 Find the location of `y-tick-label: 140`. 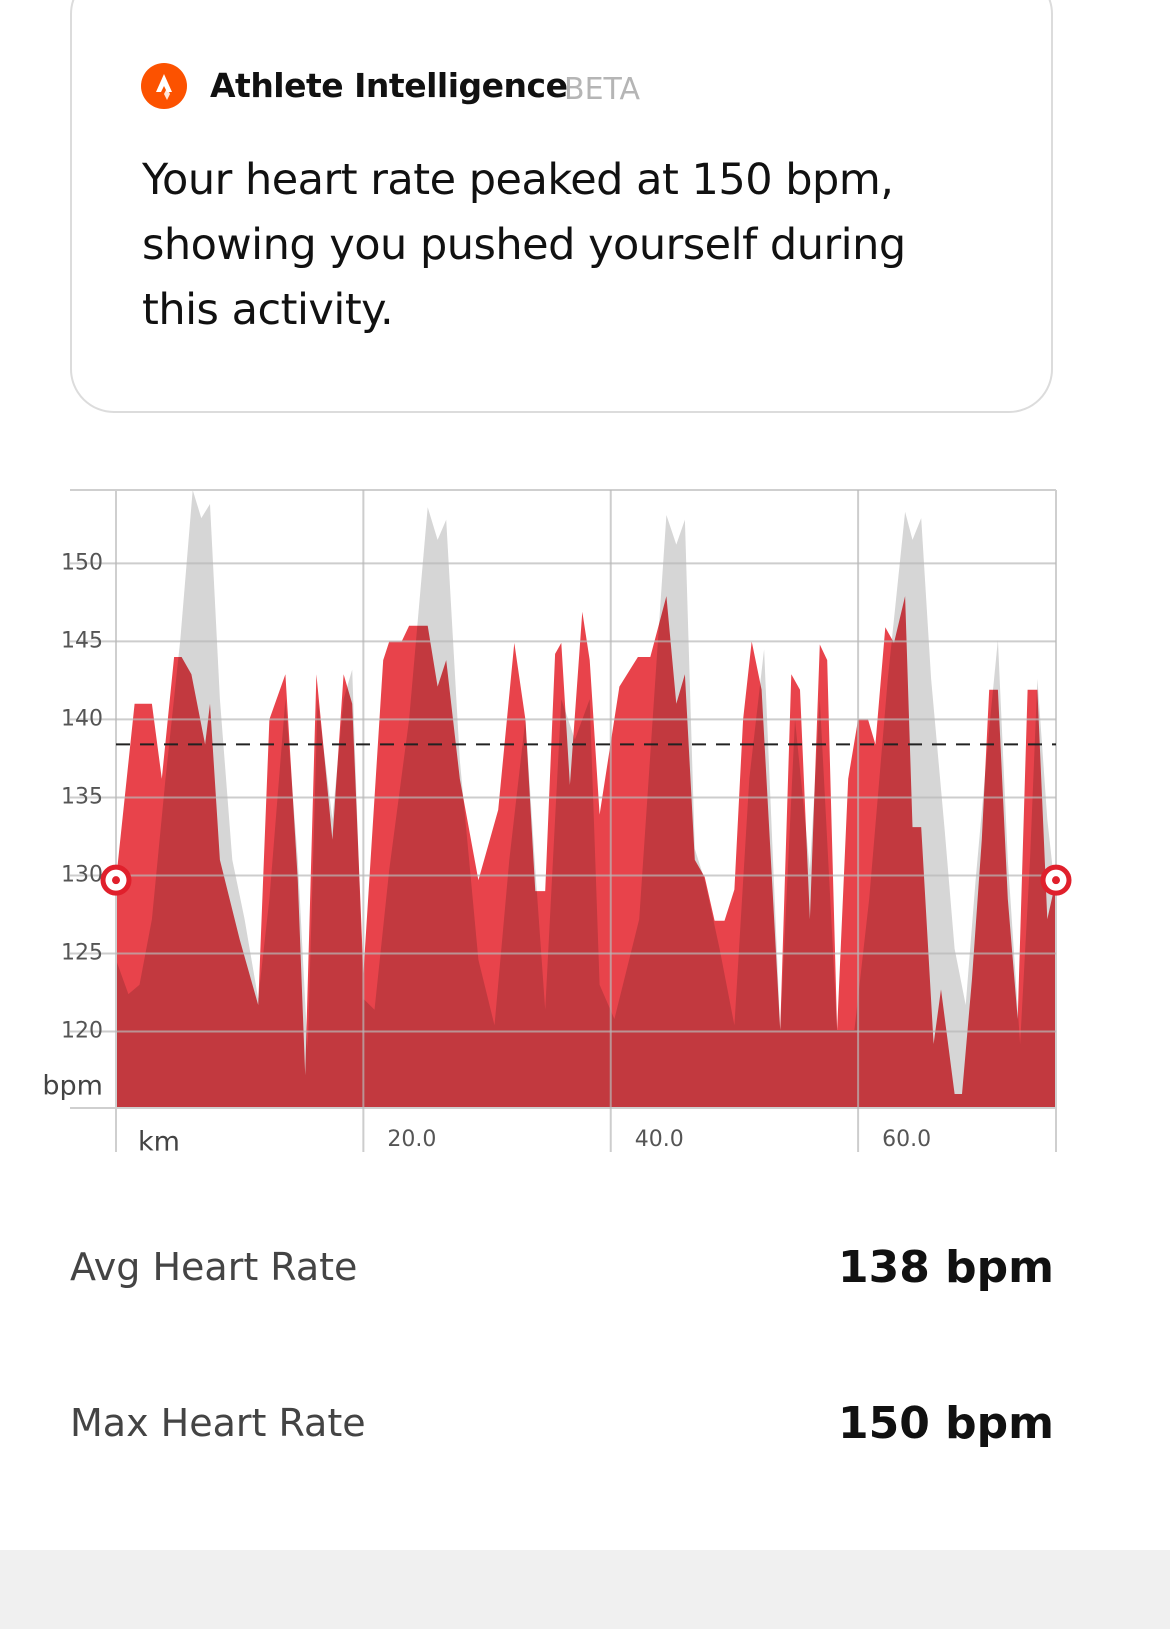

y-tick-label: 140 is located at coordinates (82, 718).